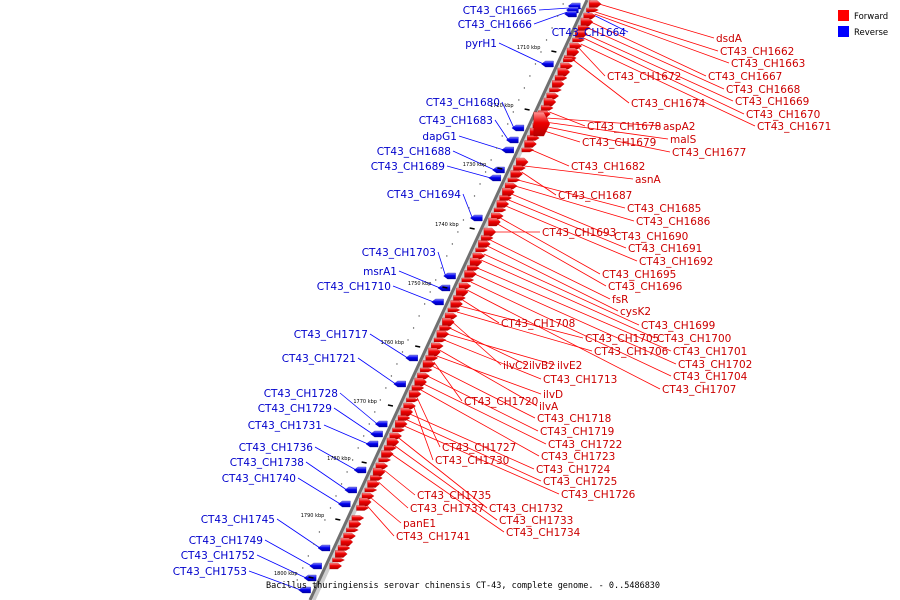 The height and width of the screenshot is (600, 900). Describe the element at coordinates (729, 39) in the screenshot. I see `gene-label-forward: dsdA` at that location.